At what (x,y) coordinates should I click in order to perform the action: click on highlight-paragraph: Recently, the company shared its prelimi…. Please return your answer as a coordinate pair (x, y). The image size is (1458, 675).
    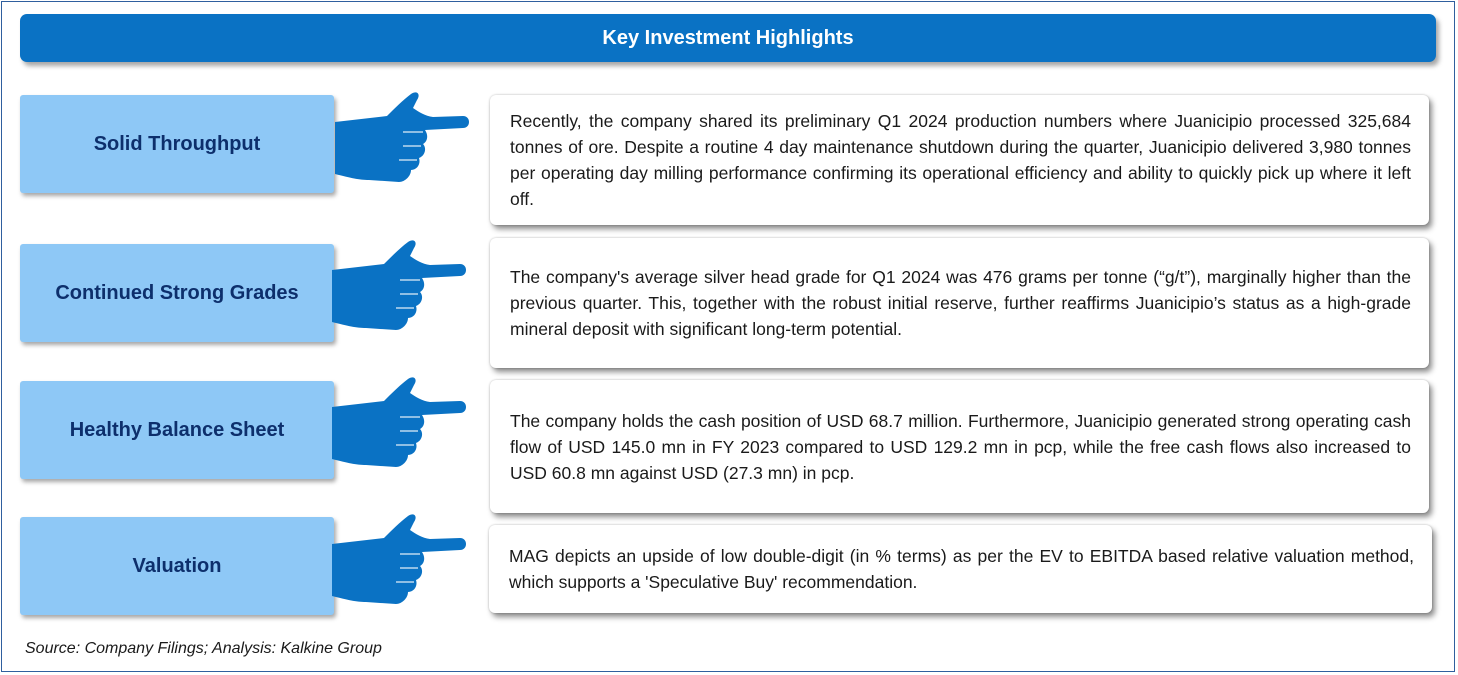
    Looking at the image, I should click on (960, 160).